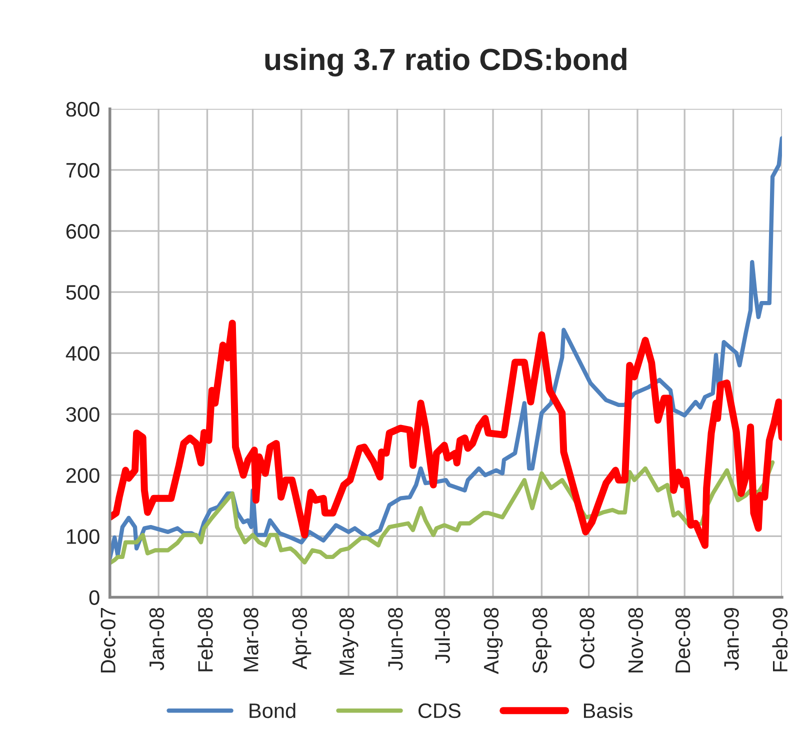 This screenshot has width=802, height=741. Describe the element at coordinates (608, 710) in the screenshot. I see `legend-label: Basis` at that location.